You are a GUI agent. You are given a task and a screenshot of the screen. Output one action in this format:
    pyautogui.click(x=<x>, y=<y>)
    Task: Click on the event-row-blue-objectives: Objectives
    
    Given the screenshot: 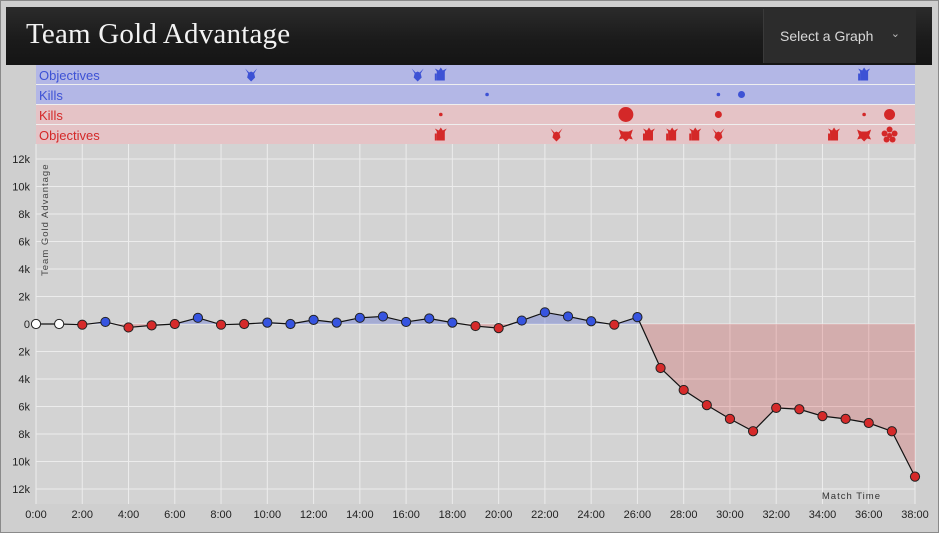 What is the action you would take?
    pyautogui.click(x=475, y=75)
    